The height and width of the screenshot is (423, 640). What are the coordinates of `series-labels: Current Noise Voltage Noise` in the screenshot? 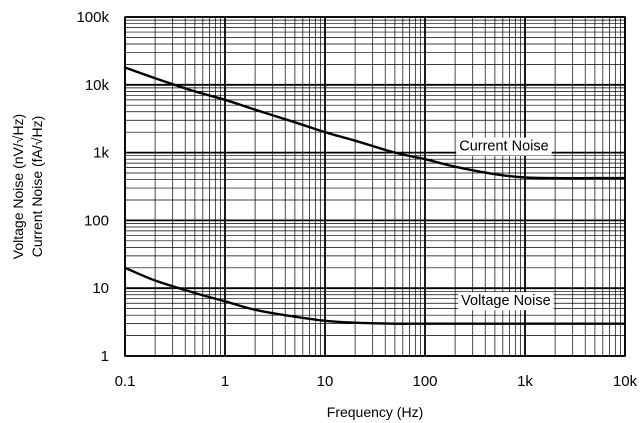 It's located at (505, 224).